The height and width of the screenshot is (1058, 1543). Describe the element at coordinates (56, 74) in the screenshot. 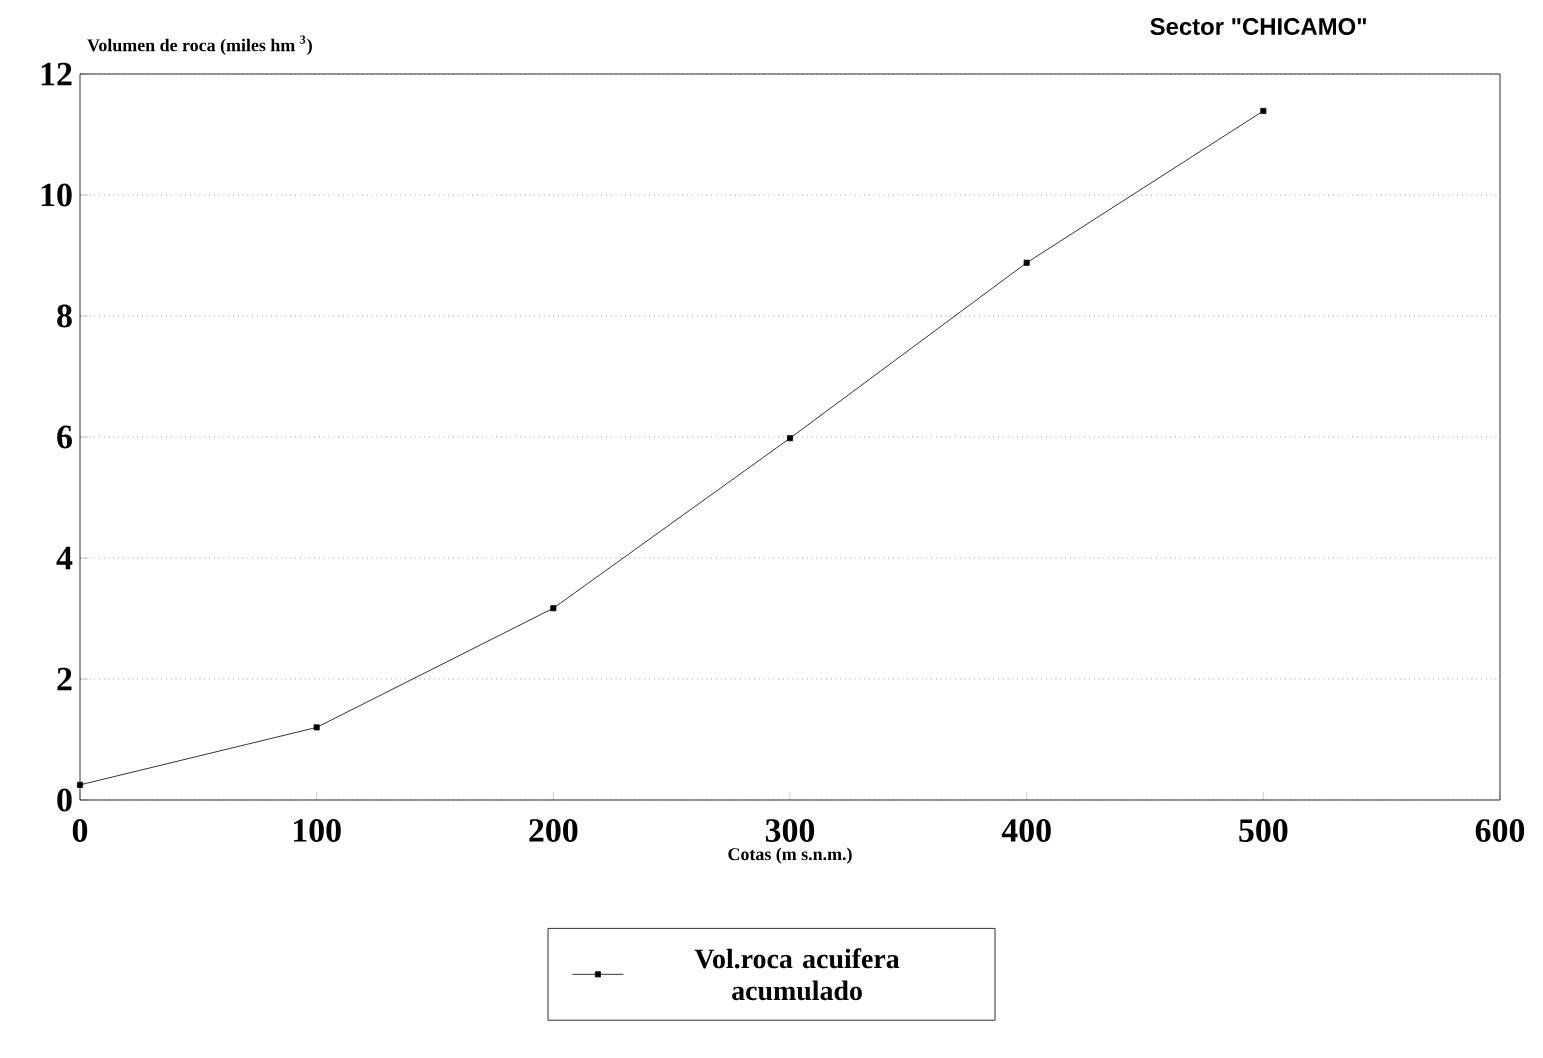

I see `y-tick-label: 12` at that location.